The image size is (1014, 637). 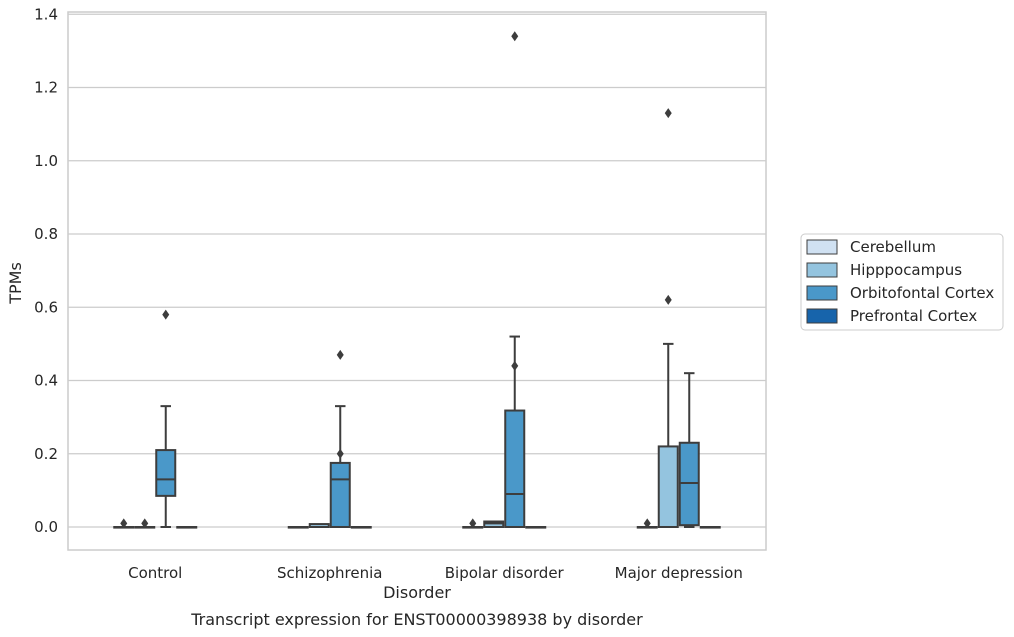 What do you see at coordinates (329, 573) in the screenshot?
I see `x-tick-label: Schizophrenia` at bounding box center [329, 573].